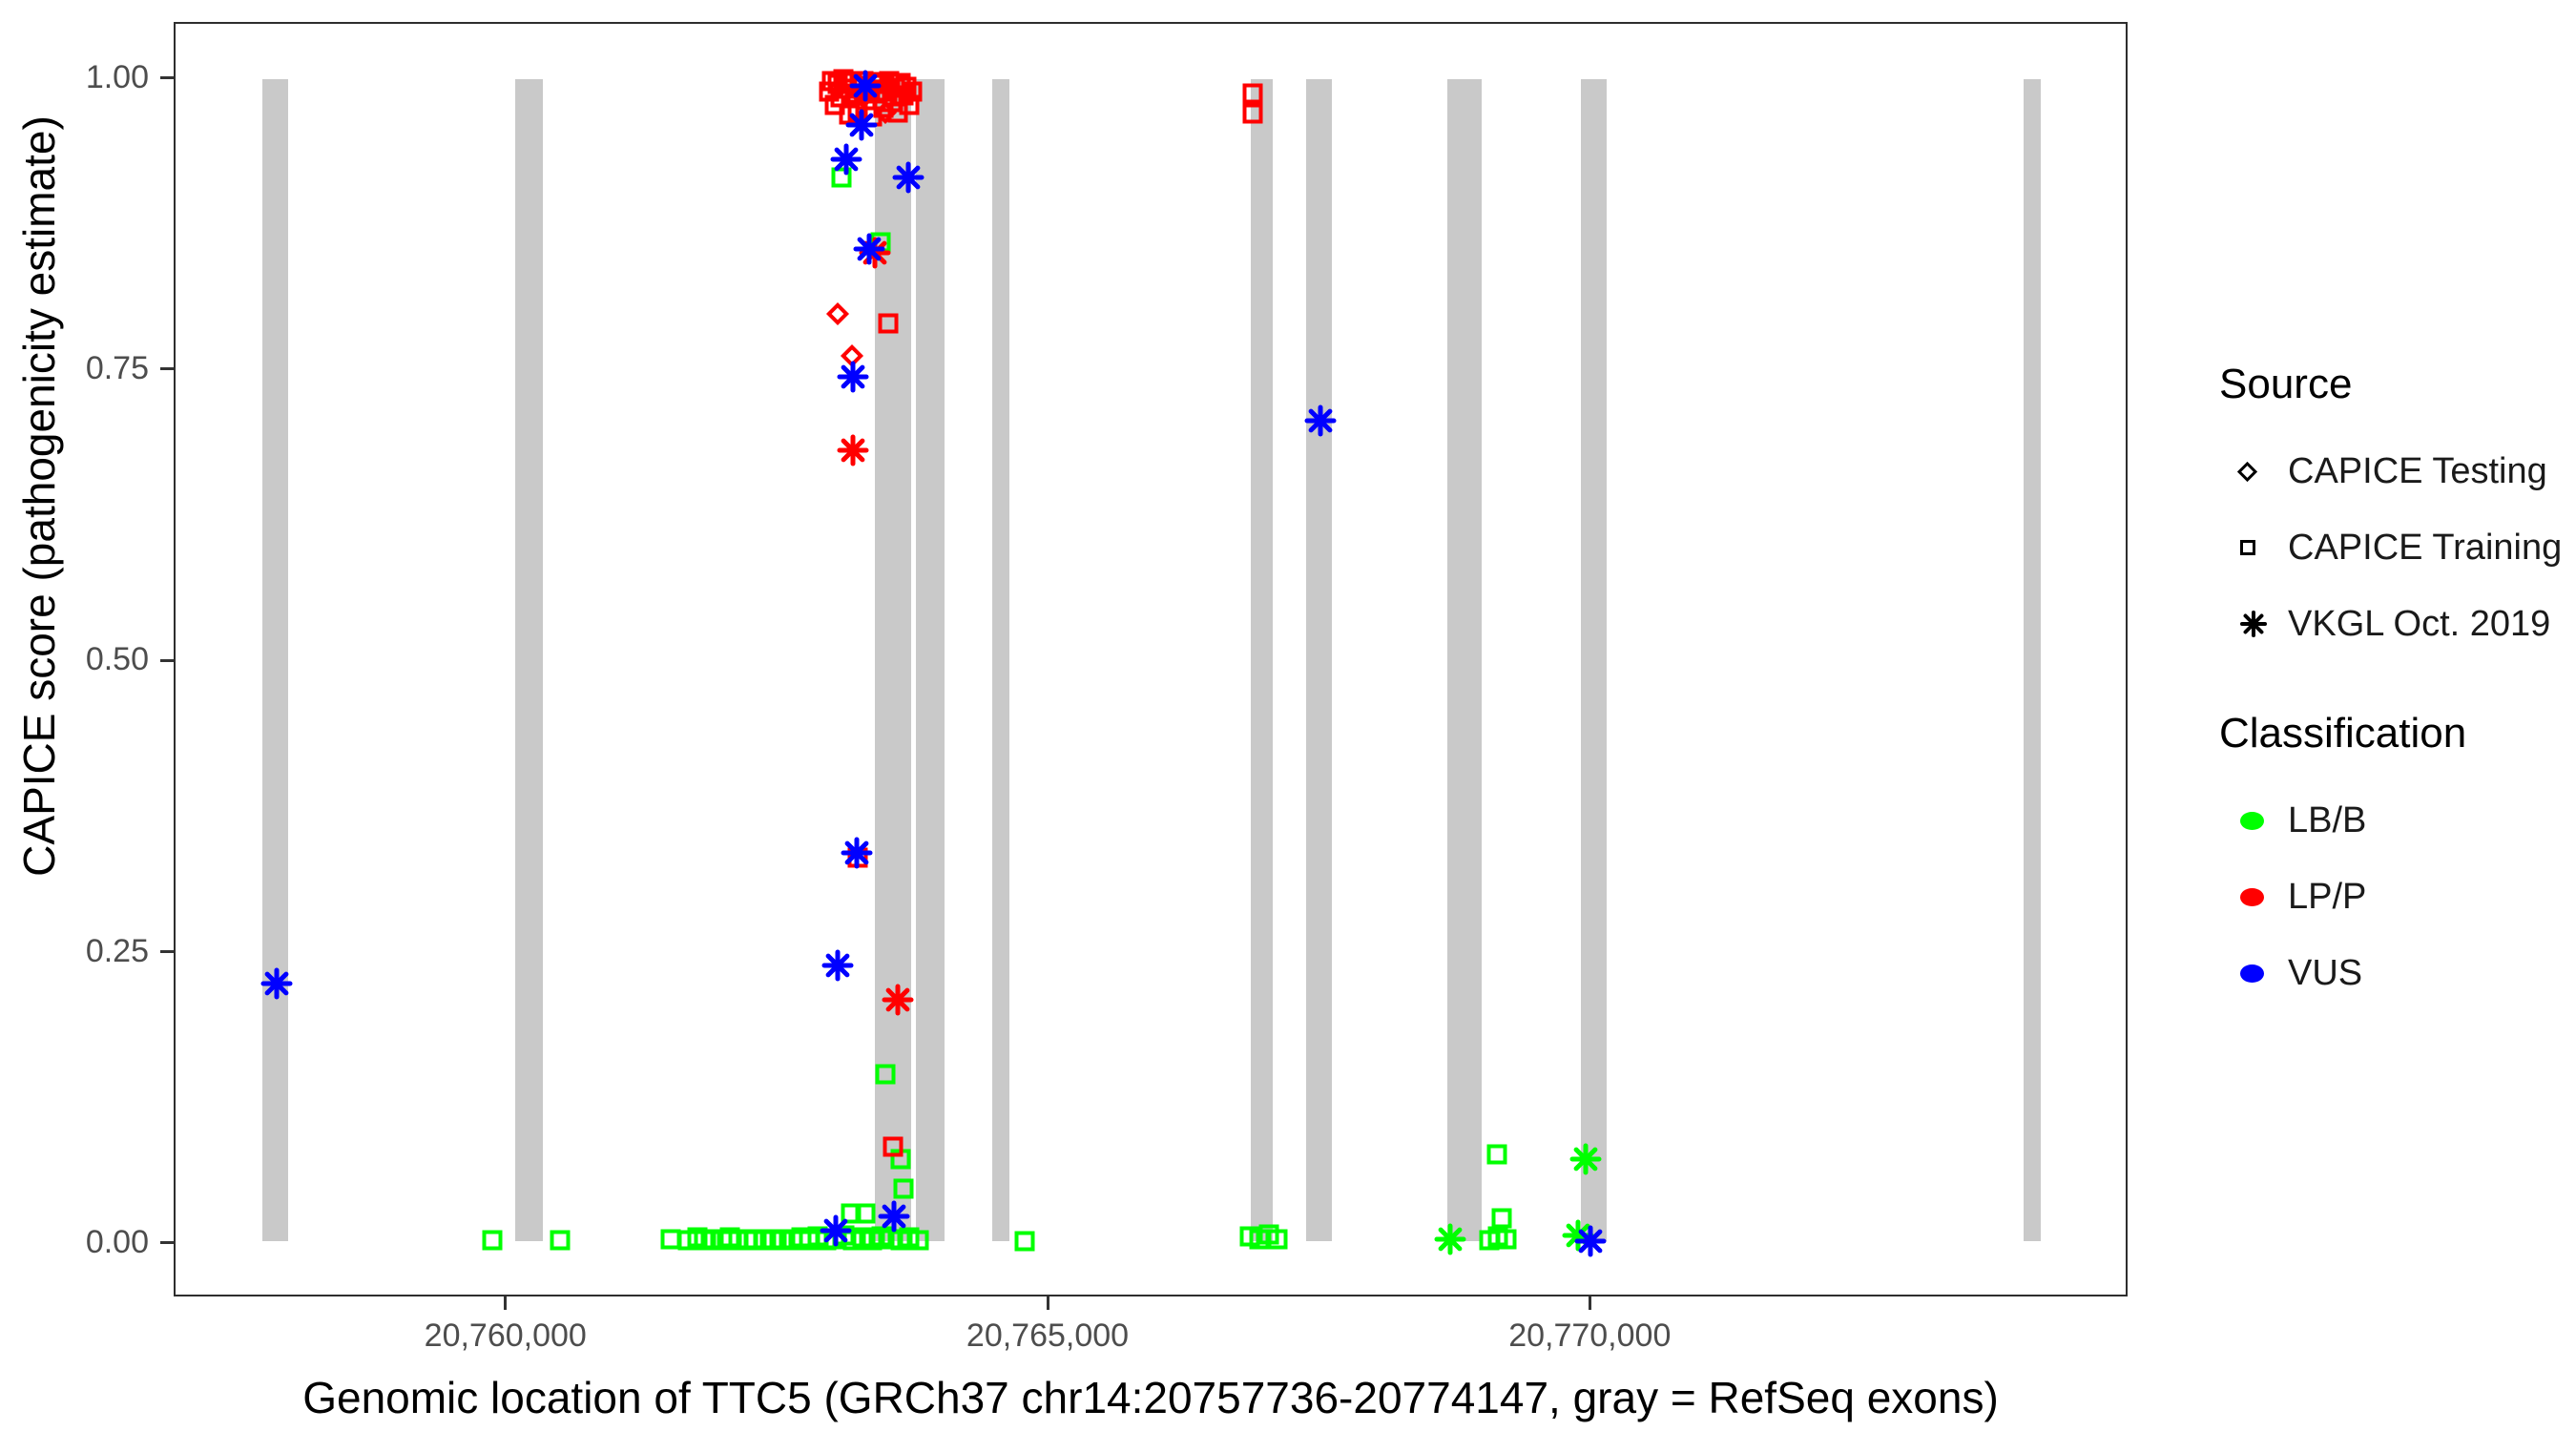 This screenshot has width=2576, height=1431. I want to click on legend-item-classification: LB/B, so click(2397, 821).